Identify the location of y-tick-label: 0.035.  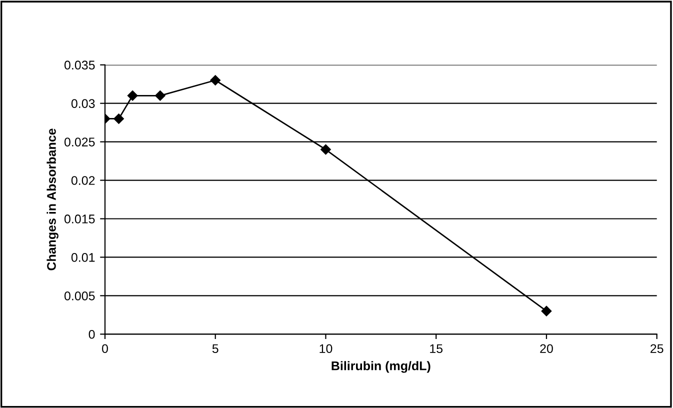
(79, 65).